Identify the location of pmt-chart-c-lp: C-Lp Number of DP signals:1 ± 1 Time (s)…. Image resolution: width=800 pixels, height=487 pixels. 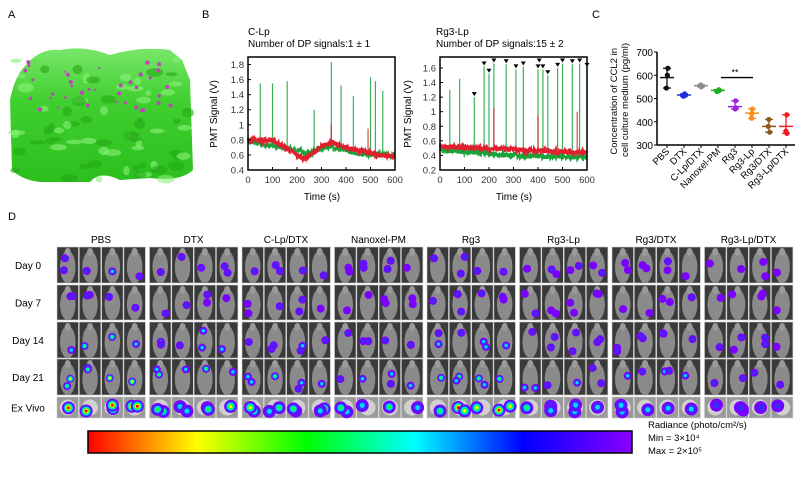
(306, 115).